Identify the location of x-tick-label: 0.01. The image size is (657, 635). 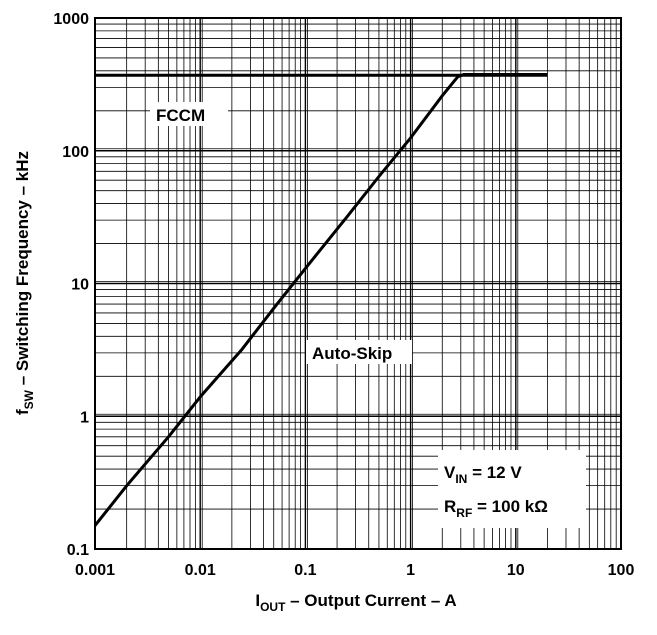
(200, 570).